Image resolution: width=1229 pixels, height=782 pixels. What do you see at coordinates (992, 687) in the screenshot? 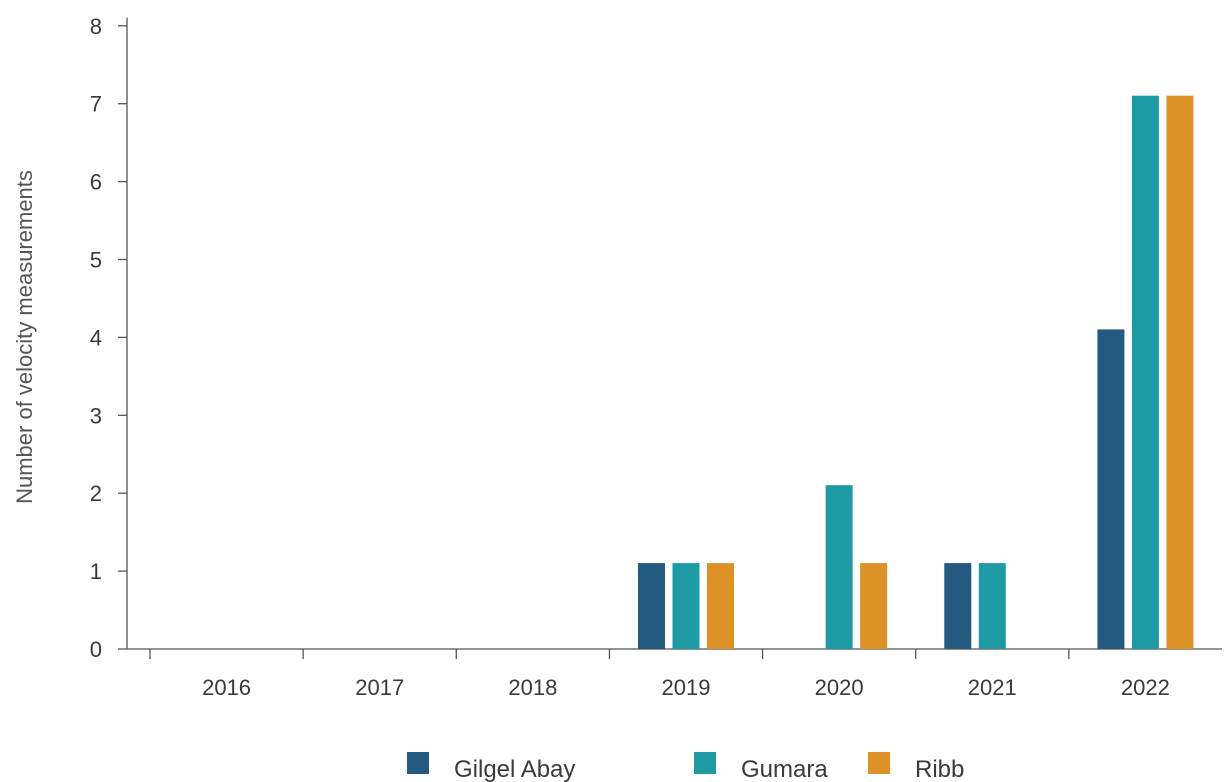
I see `x-tick-label: 2021` at bounding box center [992, 687].